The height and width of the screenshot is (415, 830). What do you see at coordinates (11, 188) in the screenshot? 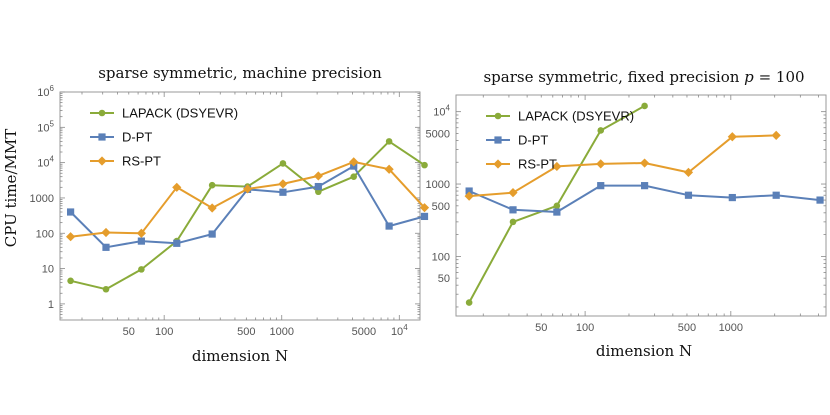
I see `y-axis-label: CPU time/MMT` at bounding box center [11, 188].